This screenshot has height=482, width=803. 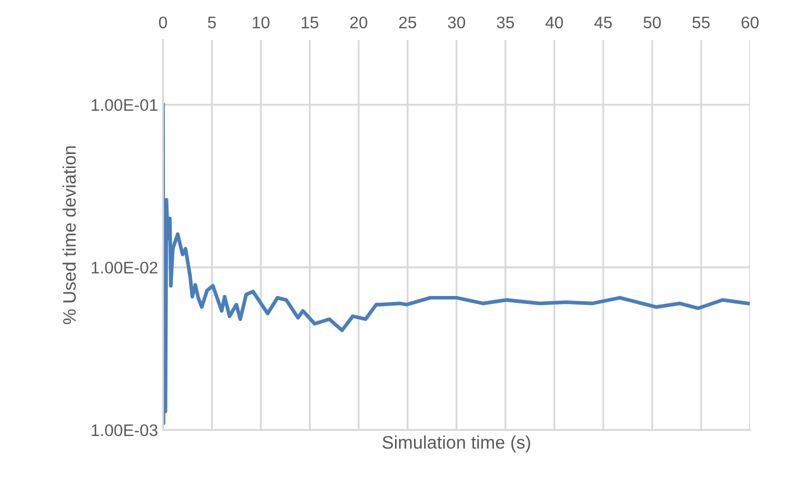 I want to click on y-tick-label: 1.00E-02, so click(x=125, y=268).